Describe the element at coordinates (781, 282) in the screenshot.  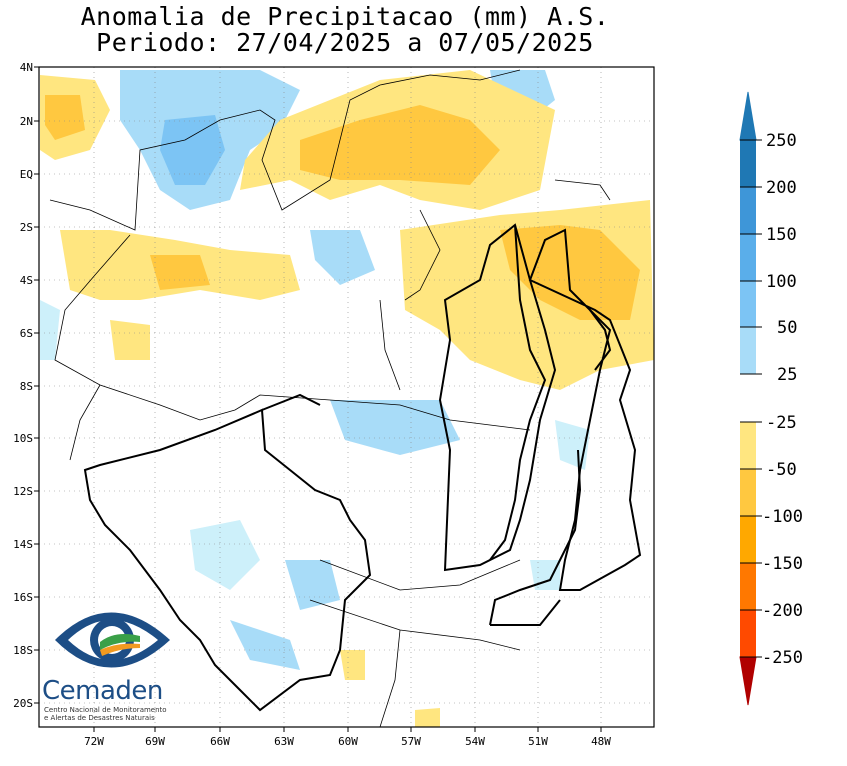
I see `colorbar-label: 100` at that location.